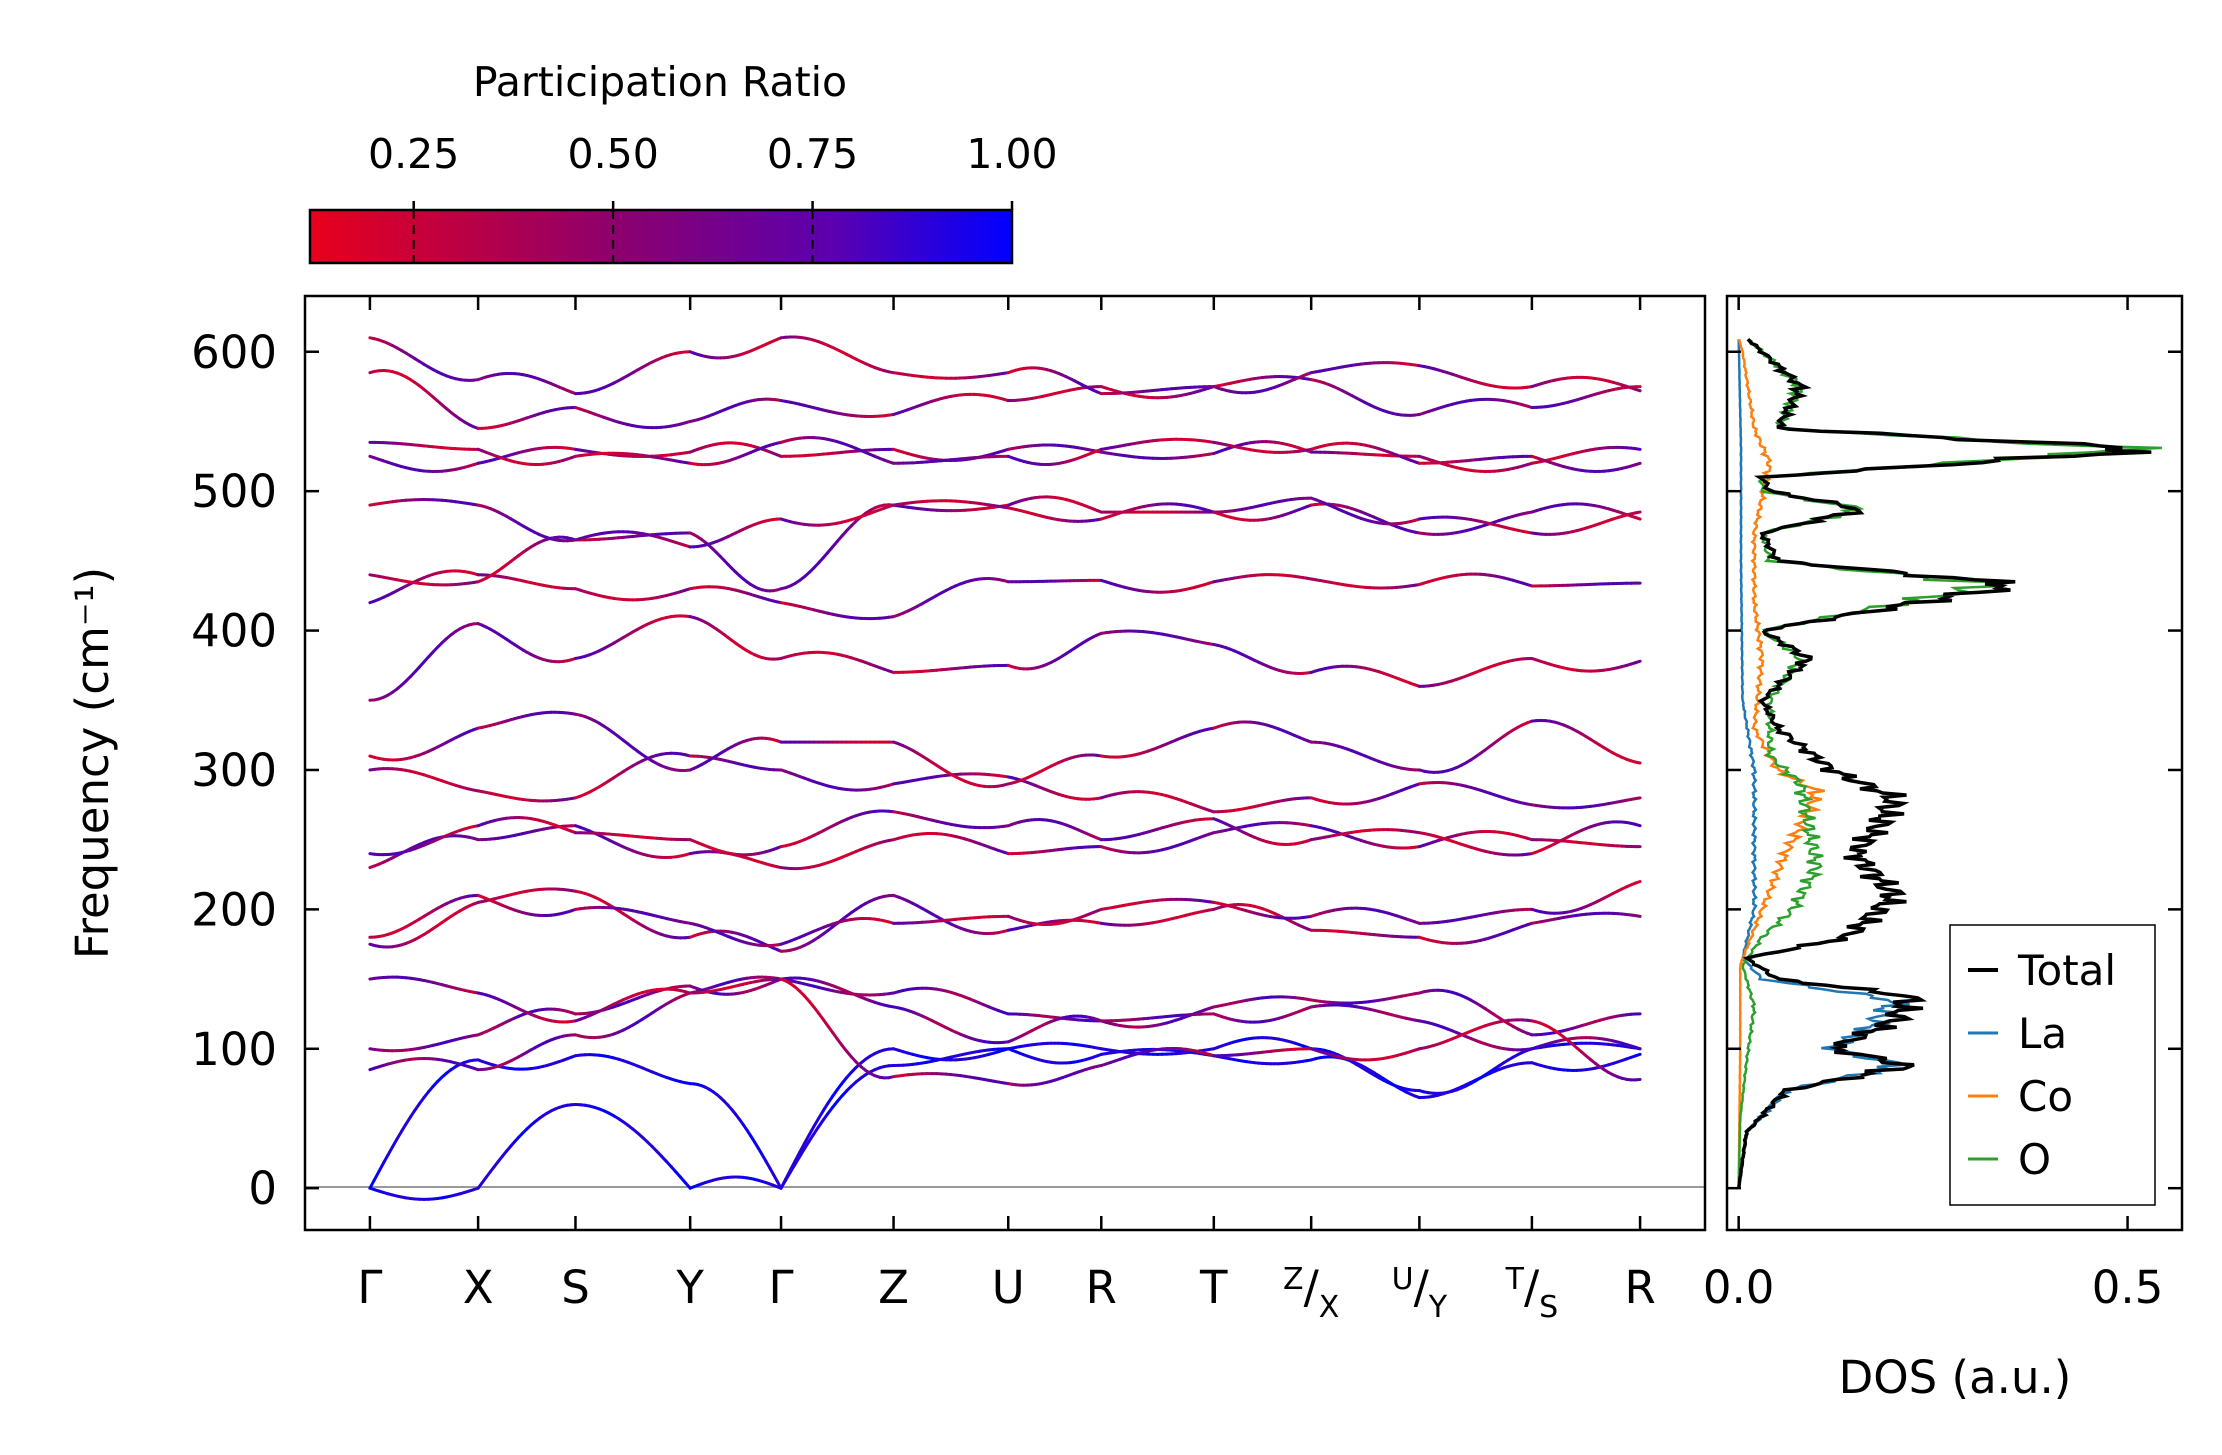 The image size is (2222, 1455). What do you see at coordinates (612, 154) in the screenshot?
I see `colorbar-tick-label: 0.50` at bounding box center [612, 154].